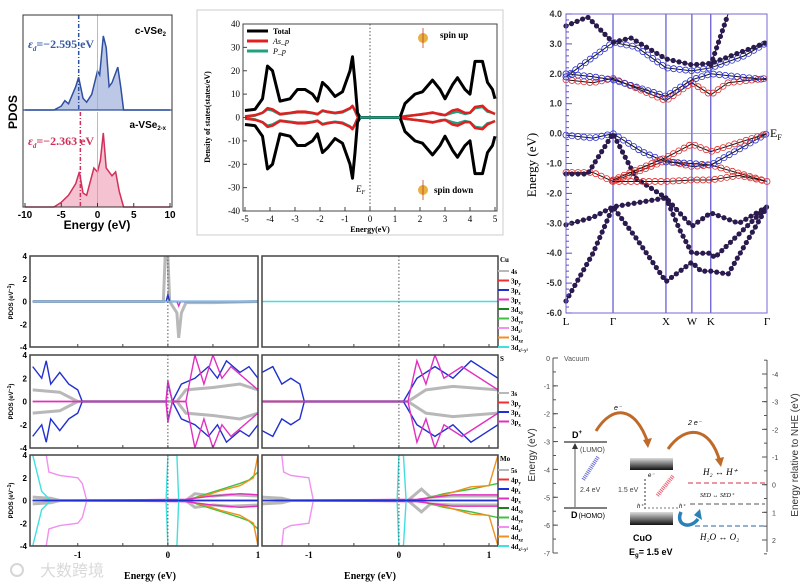 The image size is (812, 587). Describe the element at coordinates (520, 531) in the screenshot. I see `legend-sub: z²` at that location.